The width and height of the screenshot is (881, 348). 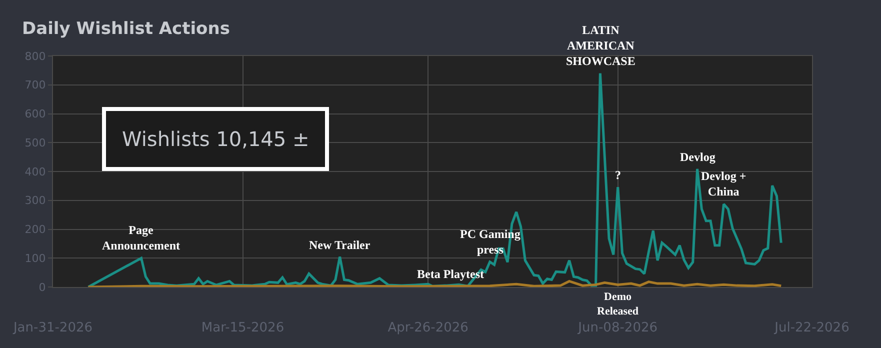 What do you see at coordinates (723, 184) in the screenshot?
I see `annotation: Devlog + China` at bounding box center [723, 184].